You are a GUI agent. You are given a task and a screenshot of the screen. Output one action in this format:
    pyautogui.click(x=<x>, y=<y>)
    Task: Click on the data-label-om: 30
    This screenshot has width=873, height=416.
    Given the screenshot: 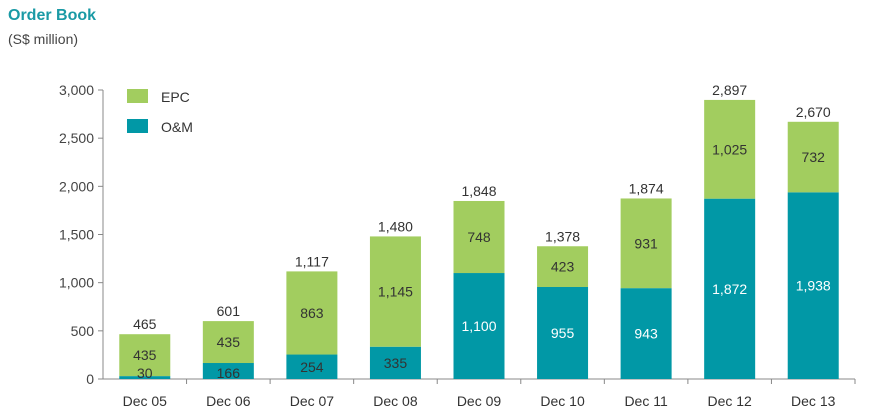 What is the action you would take?
    pyautogui.click(x=145, y=373)
    